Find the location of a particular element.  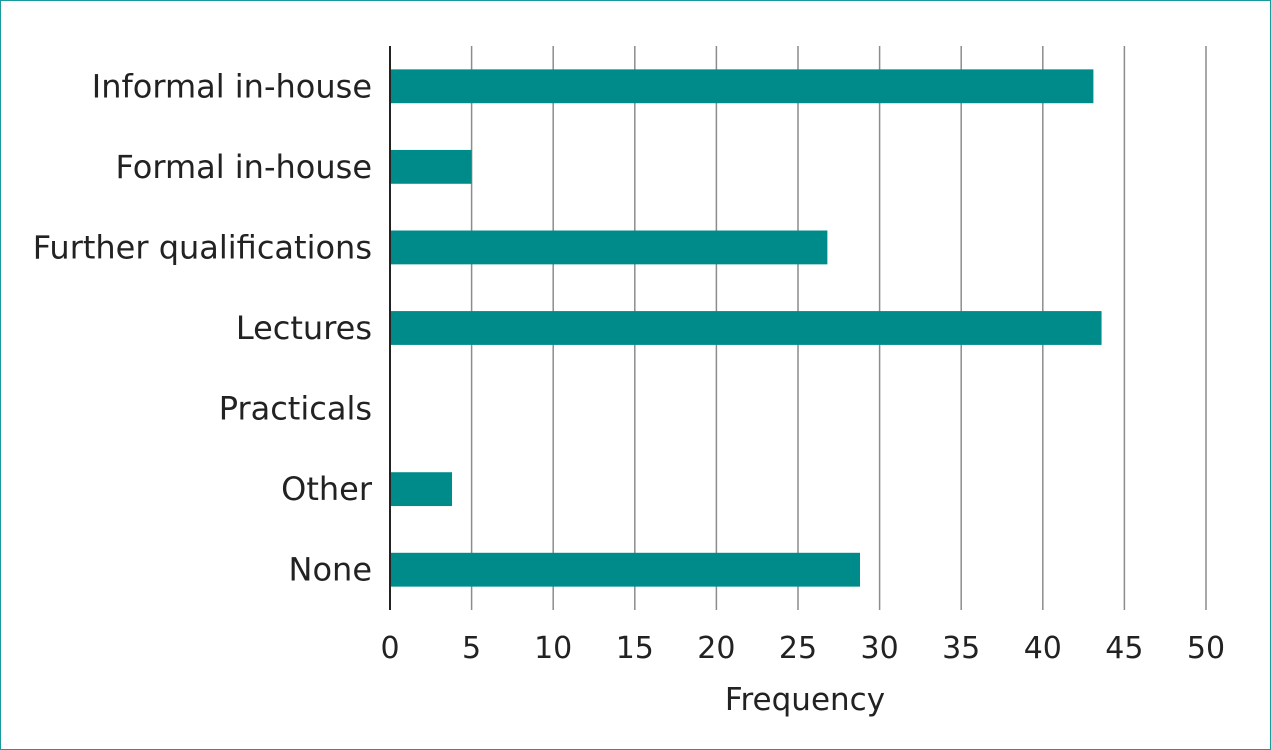

bar-informal-in-house is located at coordinates (742, 86).